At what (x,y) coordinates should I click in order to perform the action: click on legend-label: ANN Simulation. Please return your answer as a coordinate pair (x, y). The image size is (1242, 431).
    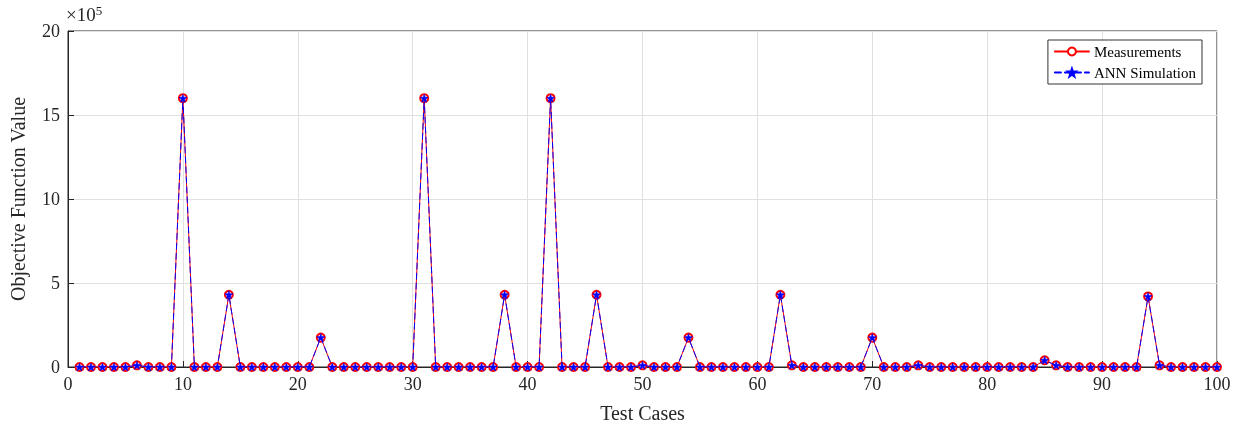
    Looking at the image, I should click on (1145, 72).